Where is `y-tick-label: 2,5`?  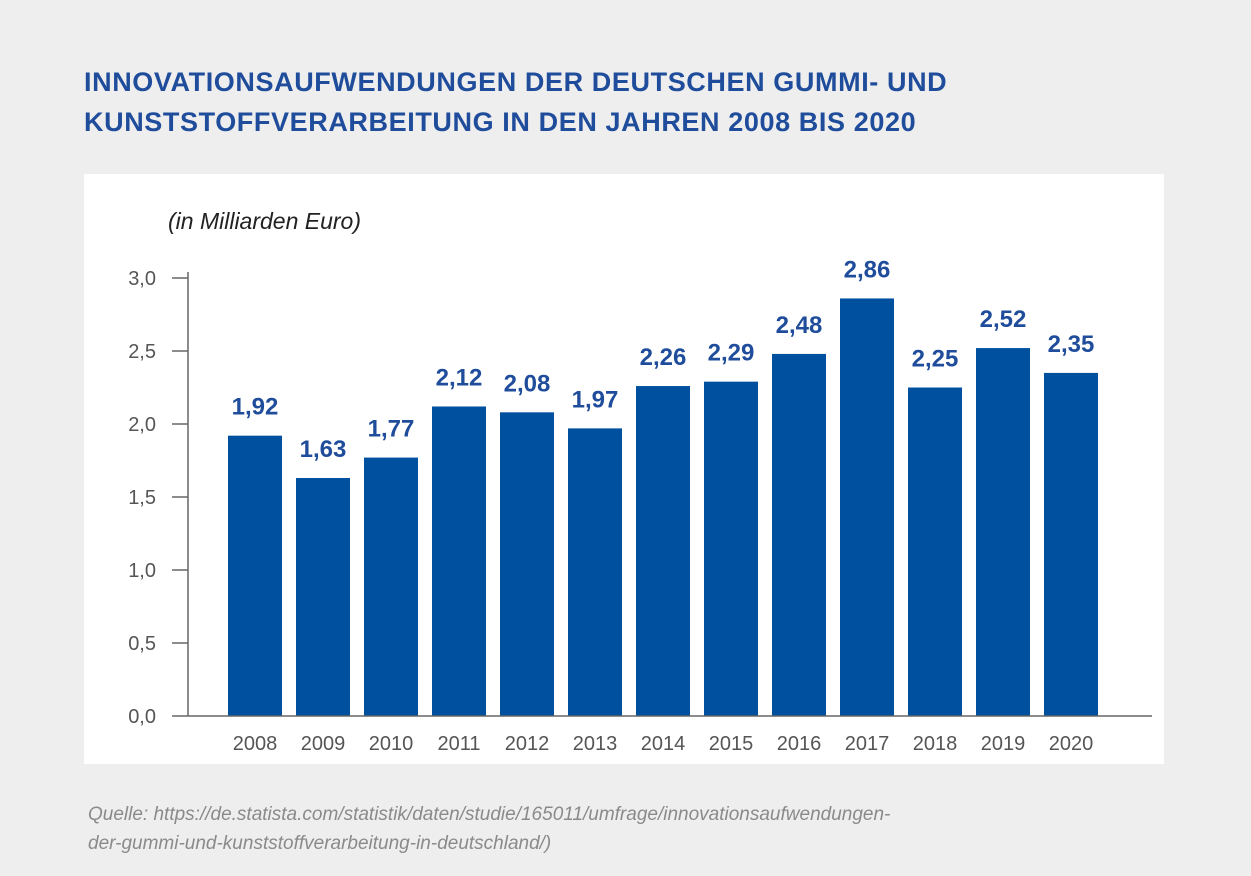 y-tick-label: 2,5 is located at coordinates (142, 352).